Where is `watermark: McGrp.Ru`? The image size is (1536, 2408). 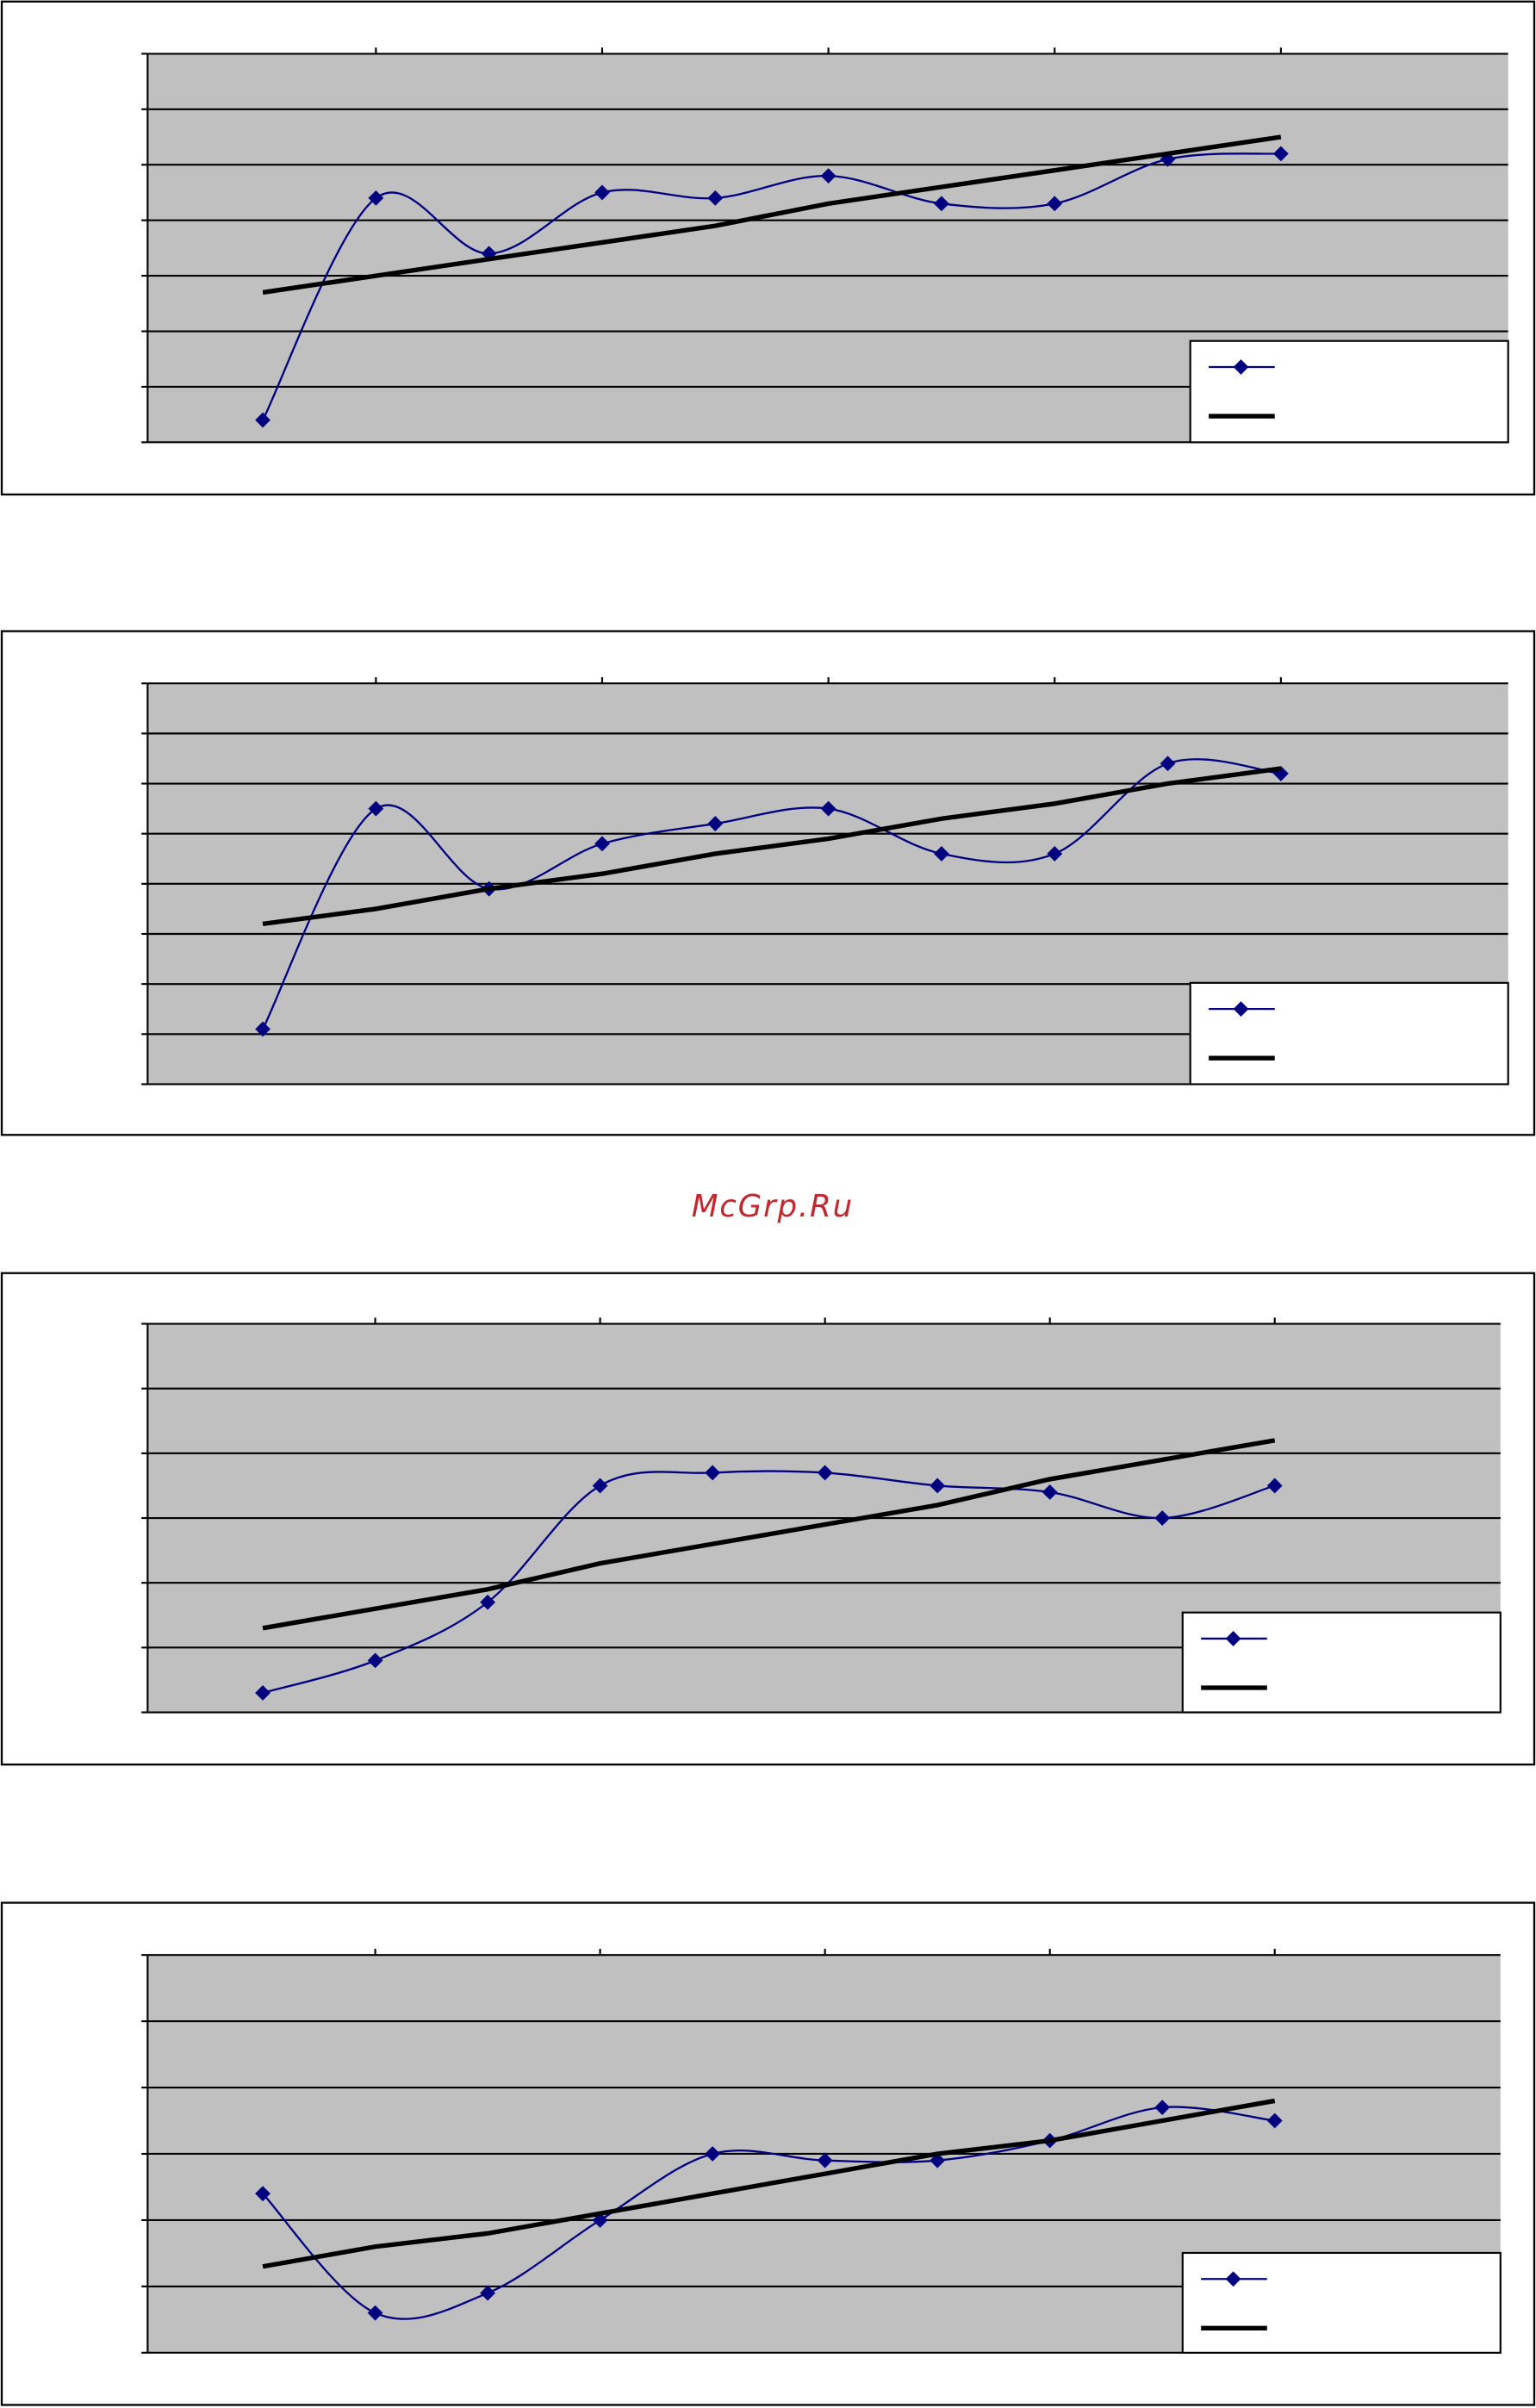 watermark: McGrp.Ru is located at coordinates (773, 1207).